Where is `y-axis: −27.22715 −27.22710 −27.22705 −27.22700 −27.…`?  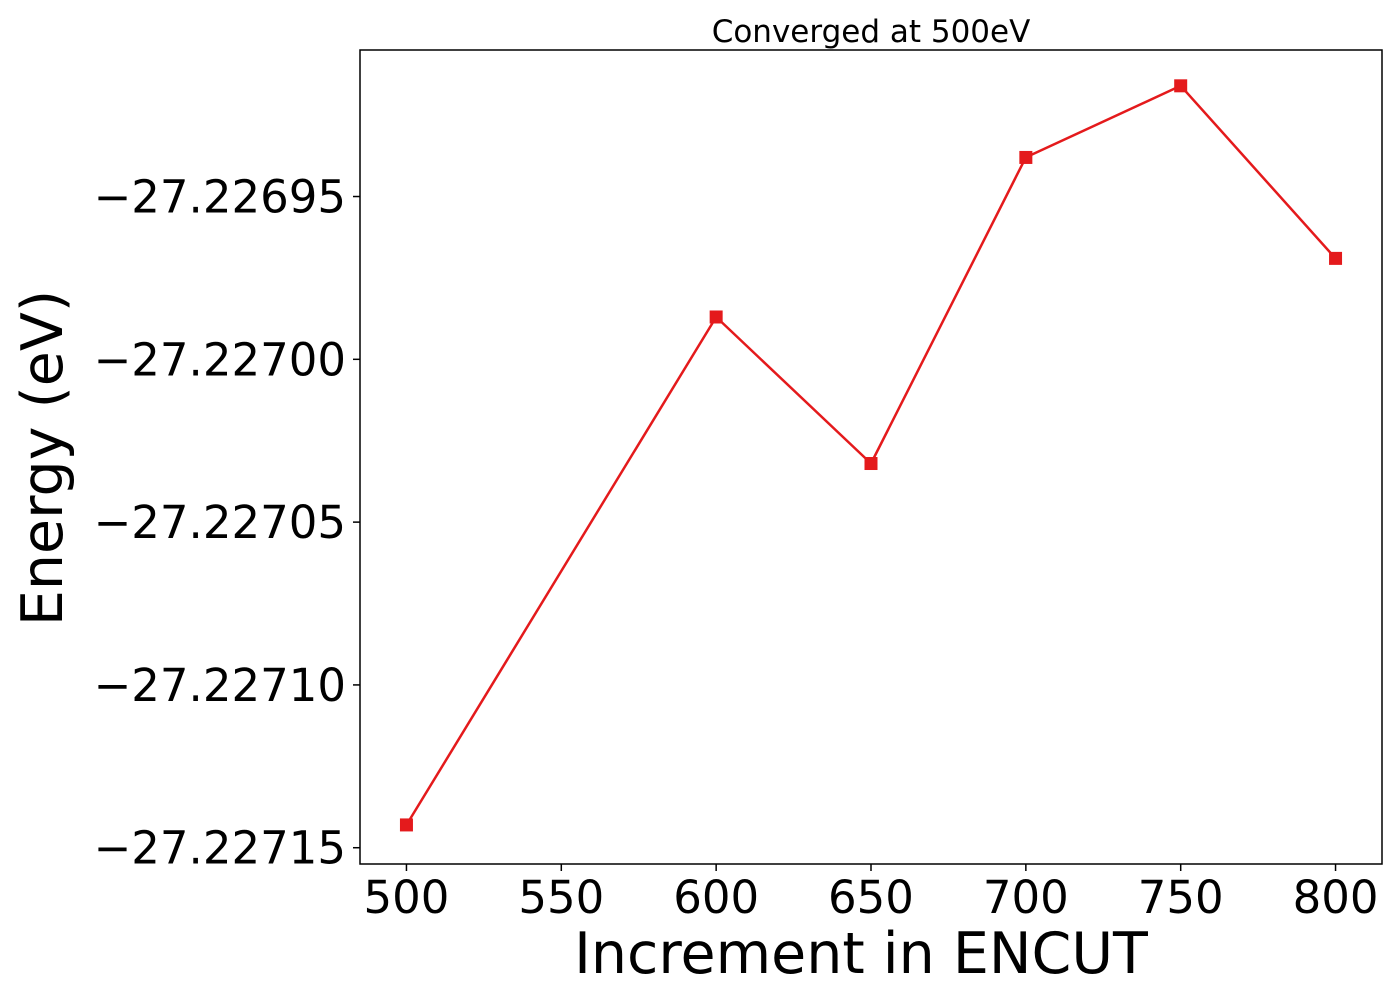
y-axis: −27.22715 −27.22710 −27.22705 −27.22700 −27.… is located at coordinates (227, 523).